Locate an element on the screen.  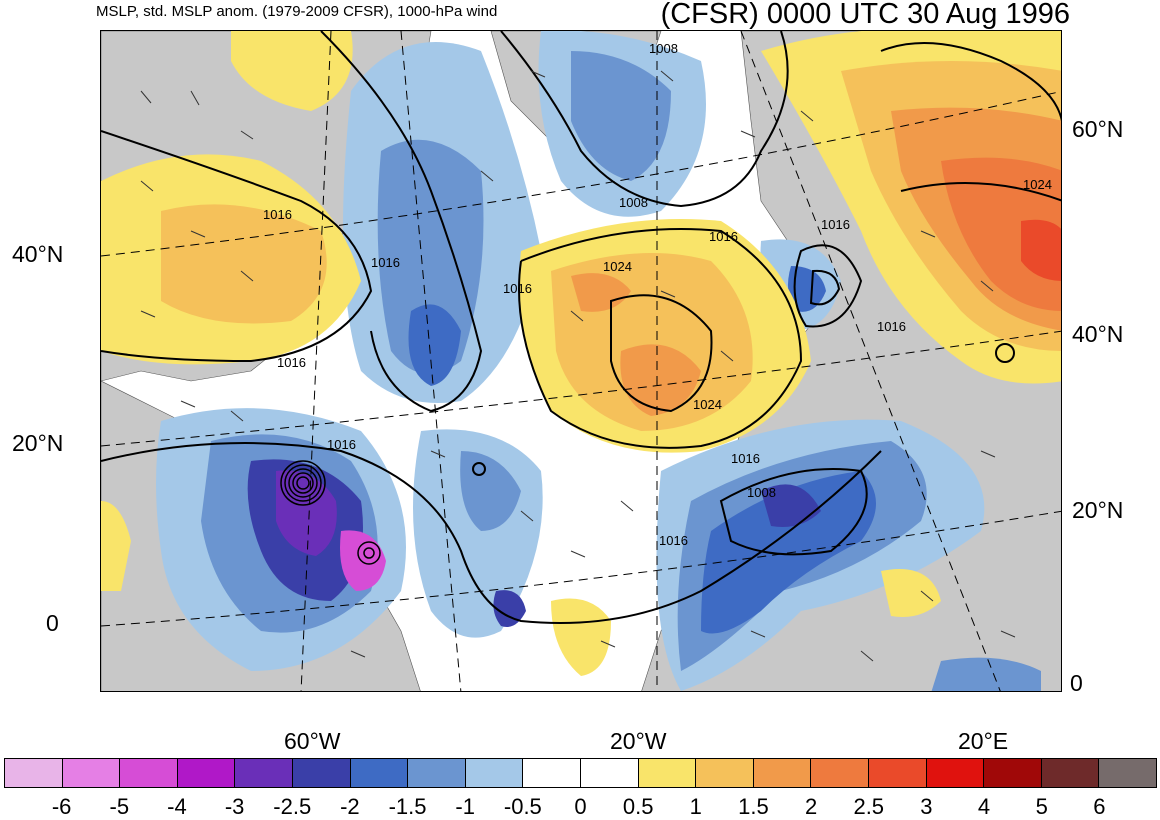
lat-label-right-60n: 60°N is located at coordinates (1098, 129).